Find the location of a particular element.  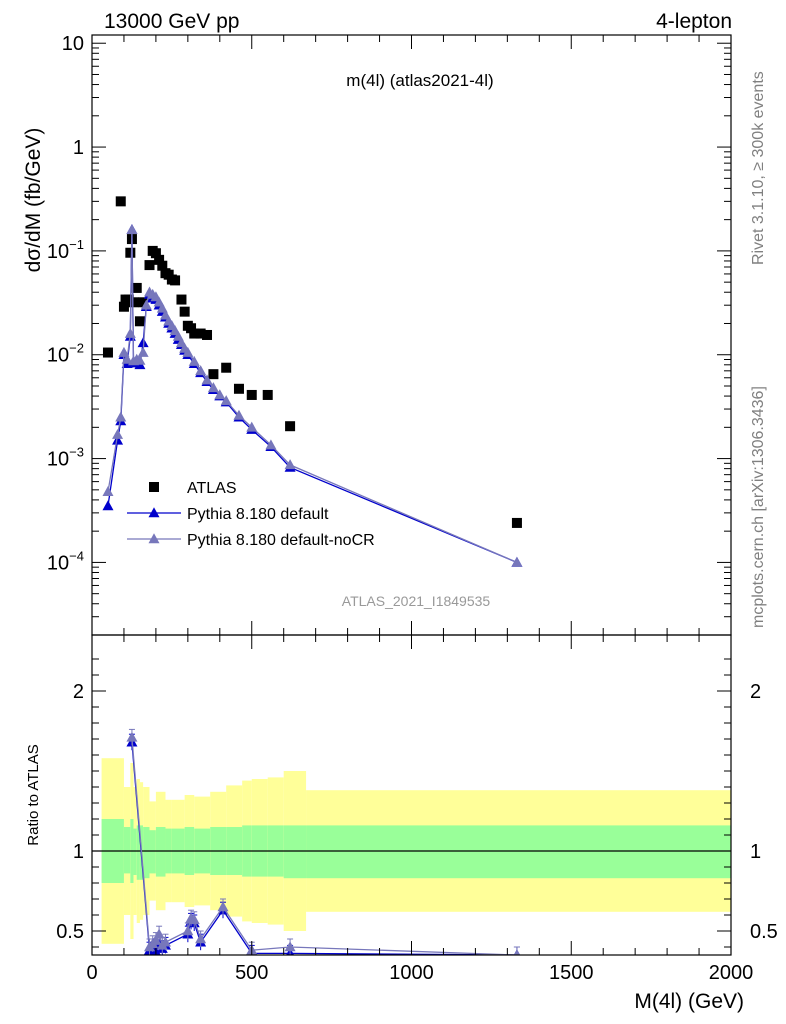

legend-entry-label: ATLAS is located at coordinates (212, 488).